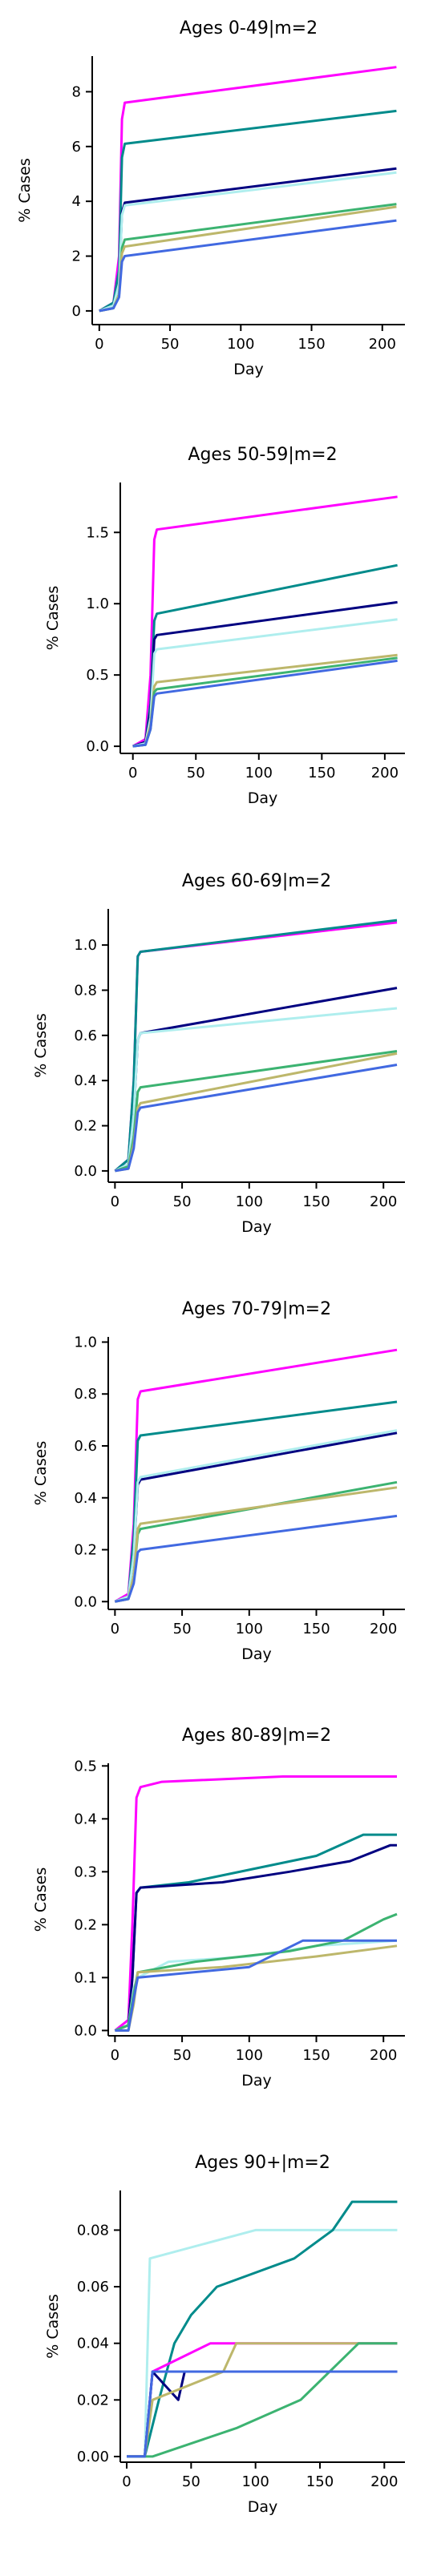  What do you see at coordinates (256, 1309) in the screenshot?
I see `chart-title: Ages 70-79|m=2` at bounding box center [256, 1309].